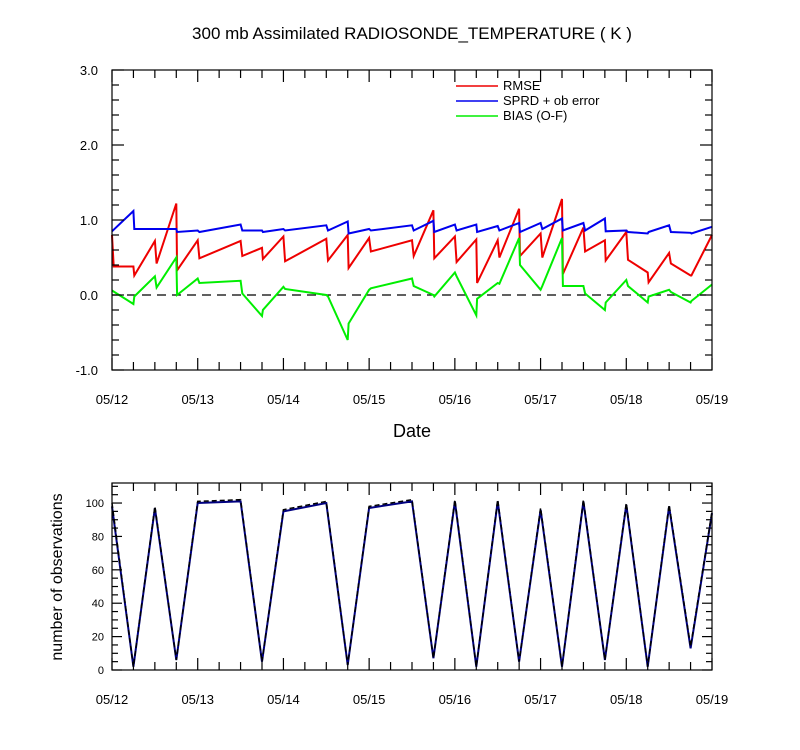 The width and height of the screenshot is (800, 750). Describe the element at coordinates (98, 638) in the screenshot. I see `y-tick-label: 20` at that location.